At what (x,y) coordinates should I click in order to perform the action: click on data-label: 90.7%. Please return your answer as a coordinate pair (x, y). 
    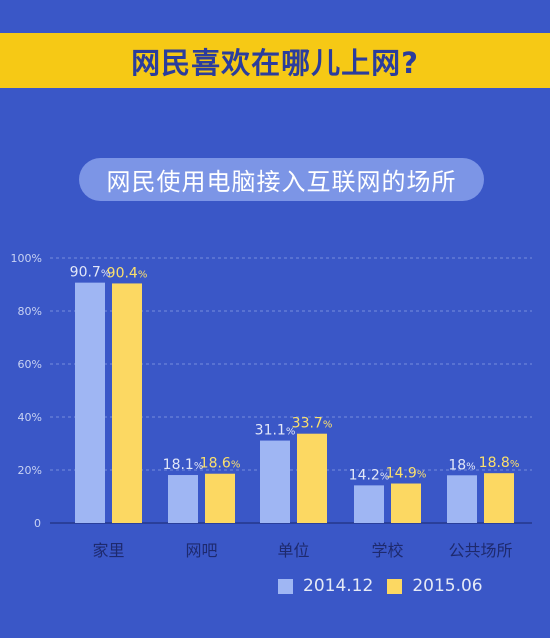
    Looking at the image, I should click on (90, 273).